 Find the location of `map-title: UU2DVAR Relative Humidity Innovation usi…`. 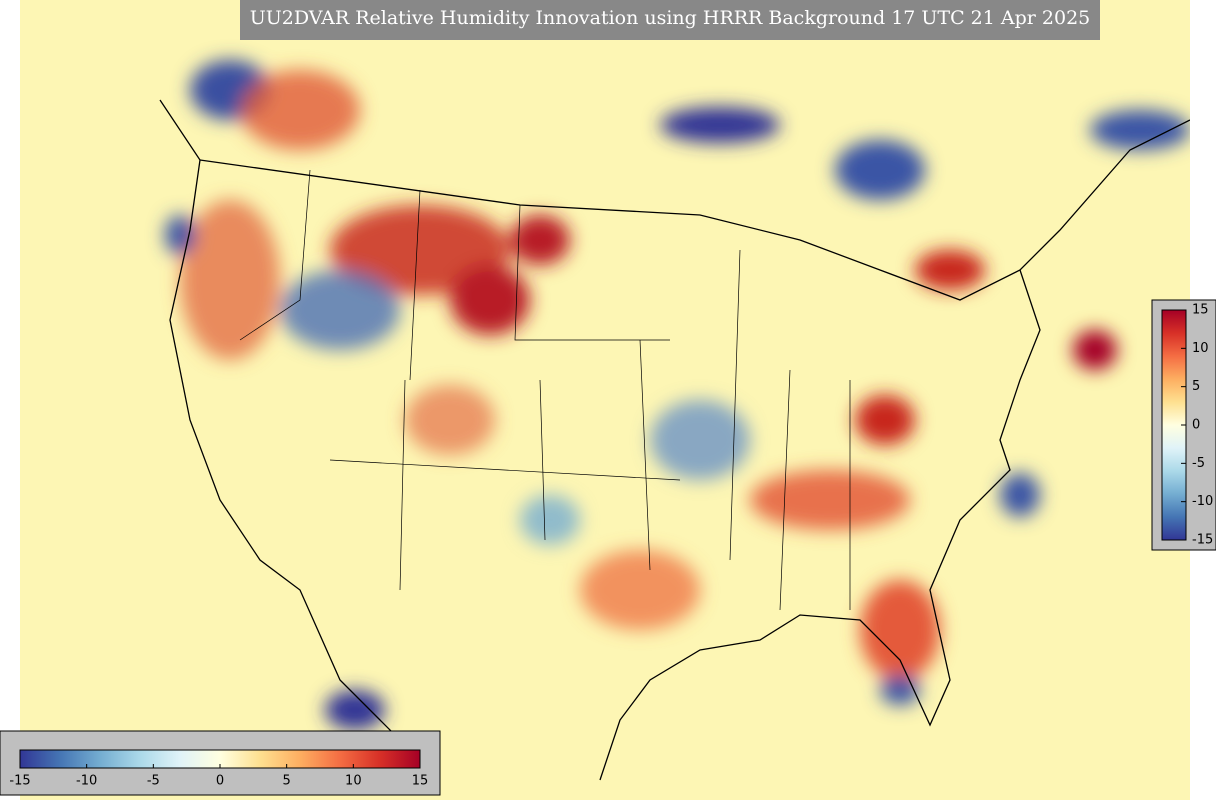

map-title: UU2DVAR Relative Humidity Innovation usi… is located at coordinates (670, 18).